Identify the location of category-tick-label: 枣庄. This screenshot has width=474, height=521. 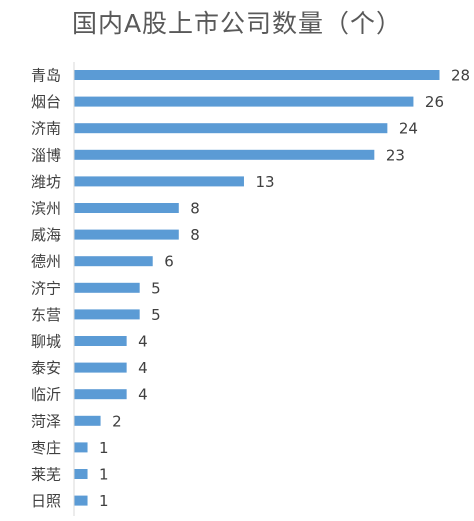
(46, 448).